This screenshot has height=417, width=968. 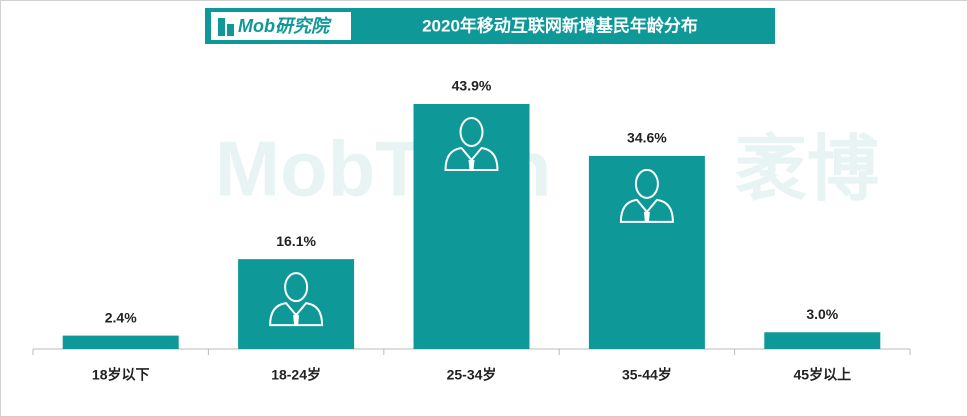 I want to click on x-tick-label: 35-44岁, so click(x=647, y=375).